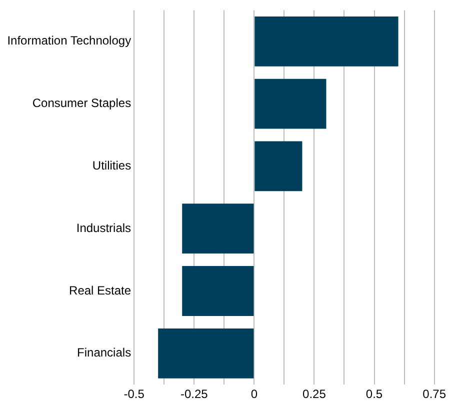  I want to click on x-tick-label: 0.25, so click(314, 394).